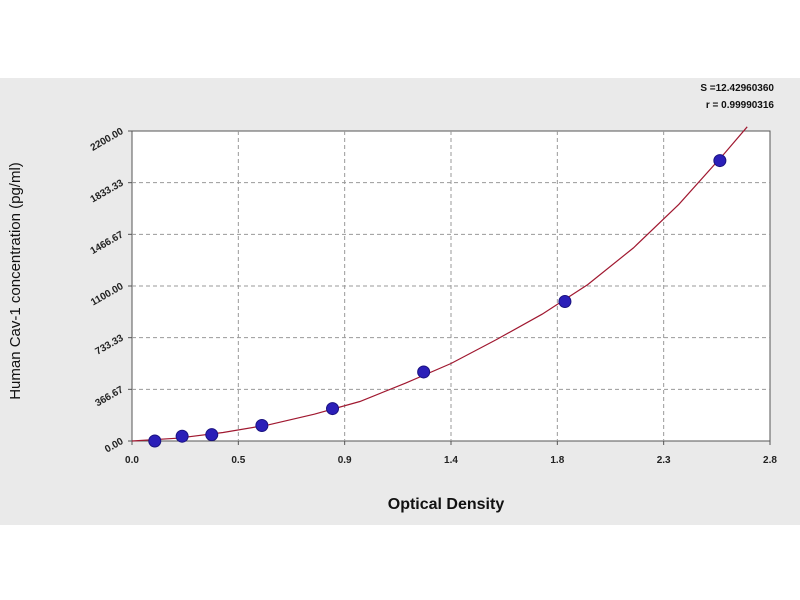 Image resolution: width=800 pixels, height=600 pixels. Describe the element at coordinates (446, 504) in the screenshot. I see `x-axis-title: Optical Density` at that location.